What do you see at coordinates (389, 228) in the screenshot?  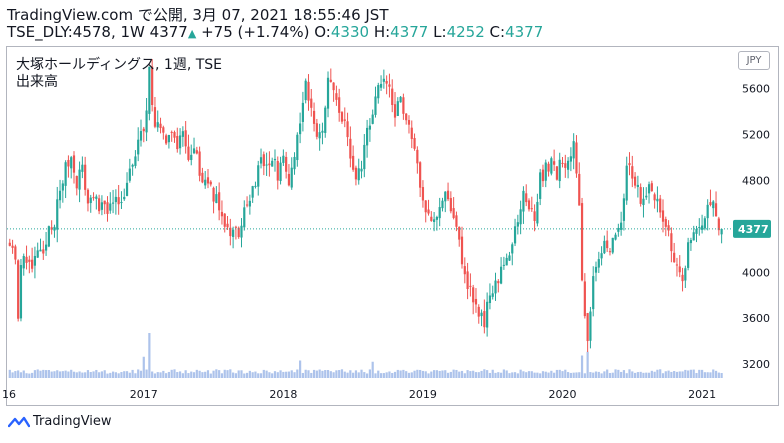 I see `last-price-marker: 4377` at bounding box center [389, 228].